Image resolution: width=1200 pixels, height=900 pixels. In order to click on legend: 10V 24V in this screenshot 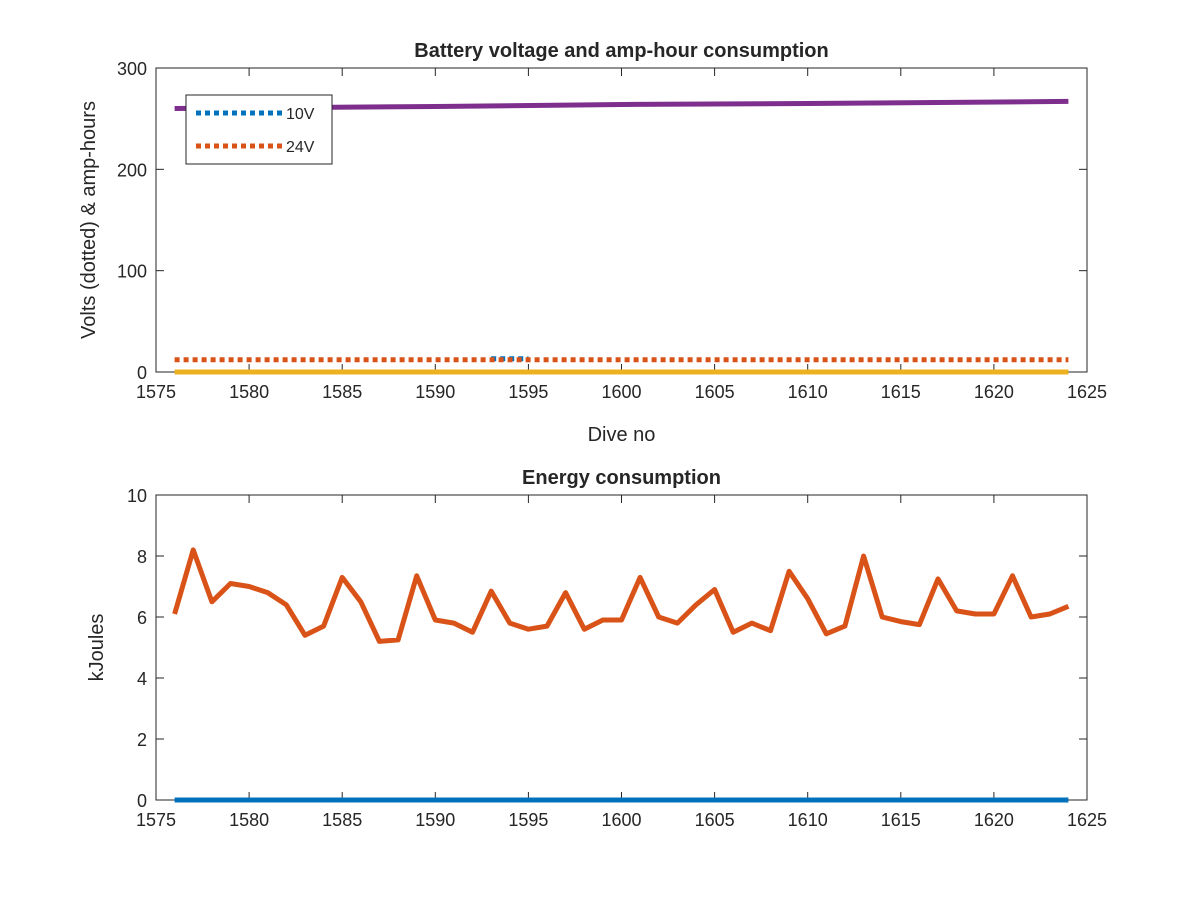, I will do `click(259, 129)`.